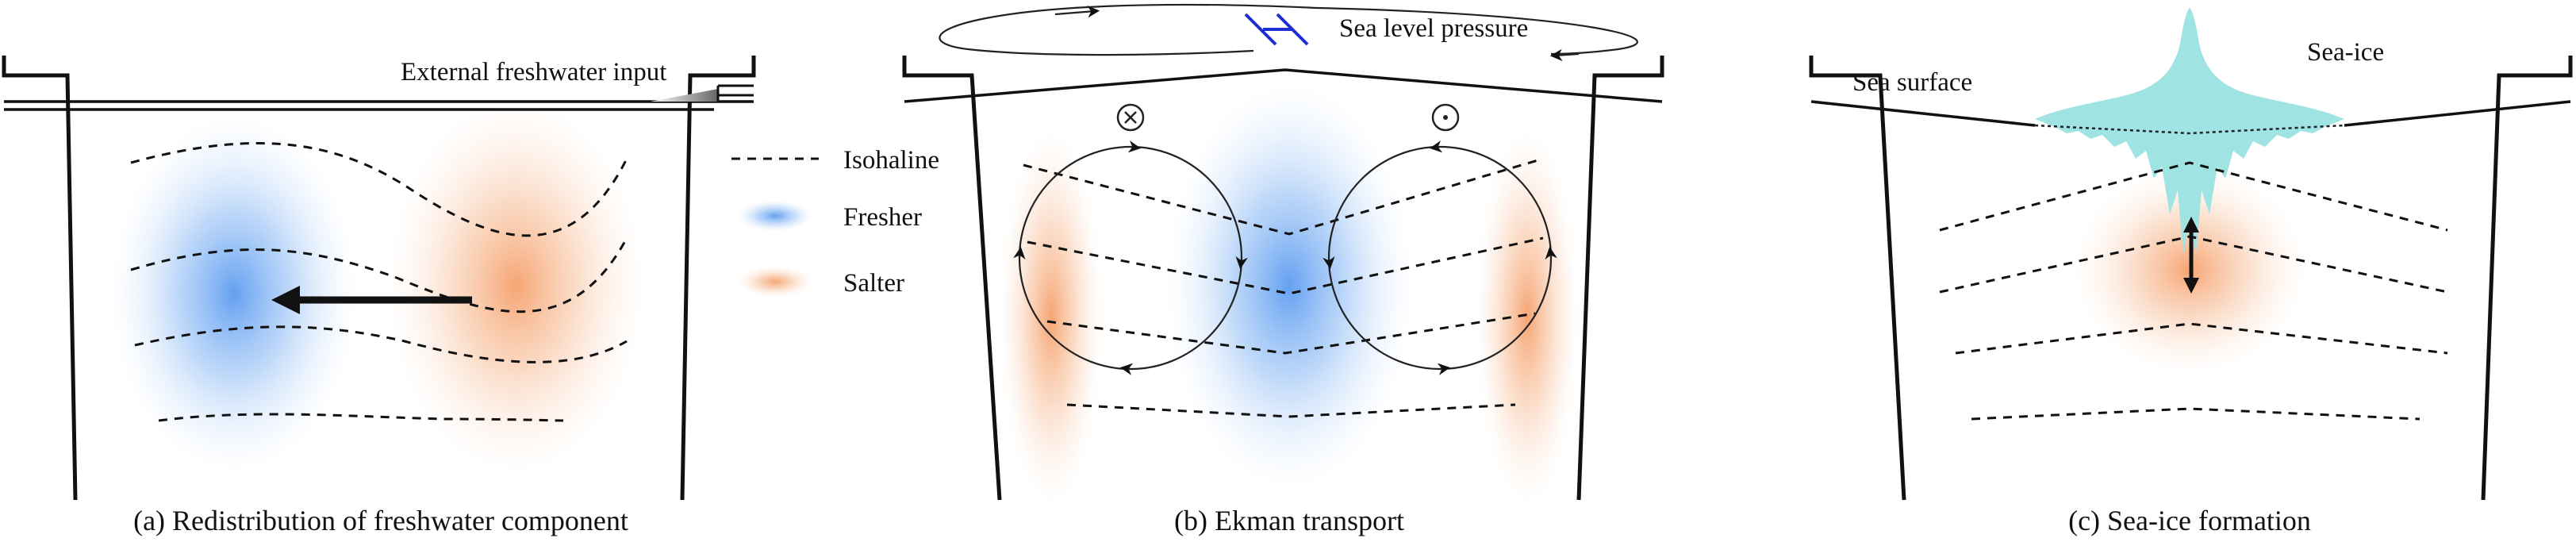 The width and height of the screenshot is (2576, 542). What do you see at coordinates (1923, 113) in the screenshot?
I see `panel-c-sea-surface` at bounding box center [1923, 113].